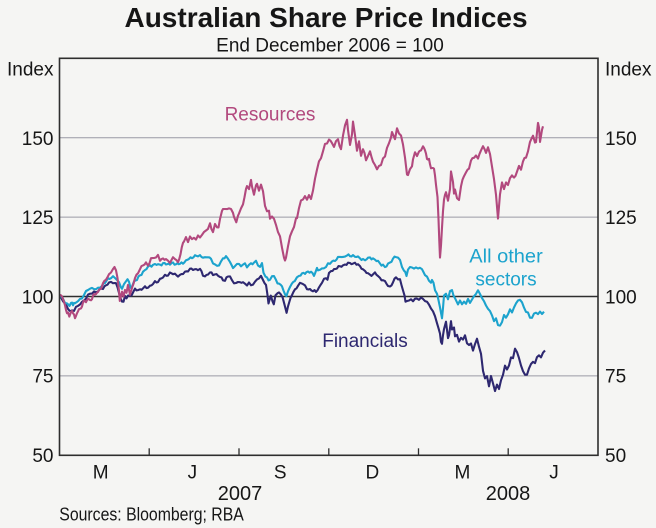 Image resolution: width=656 pixels, height=528 pixels. What do you see at coordinates (330, 46) in the screenshot?
I see `svg-text: End December 2006 = 100` at bounding box center [330, 46].